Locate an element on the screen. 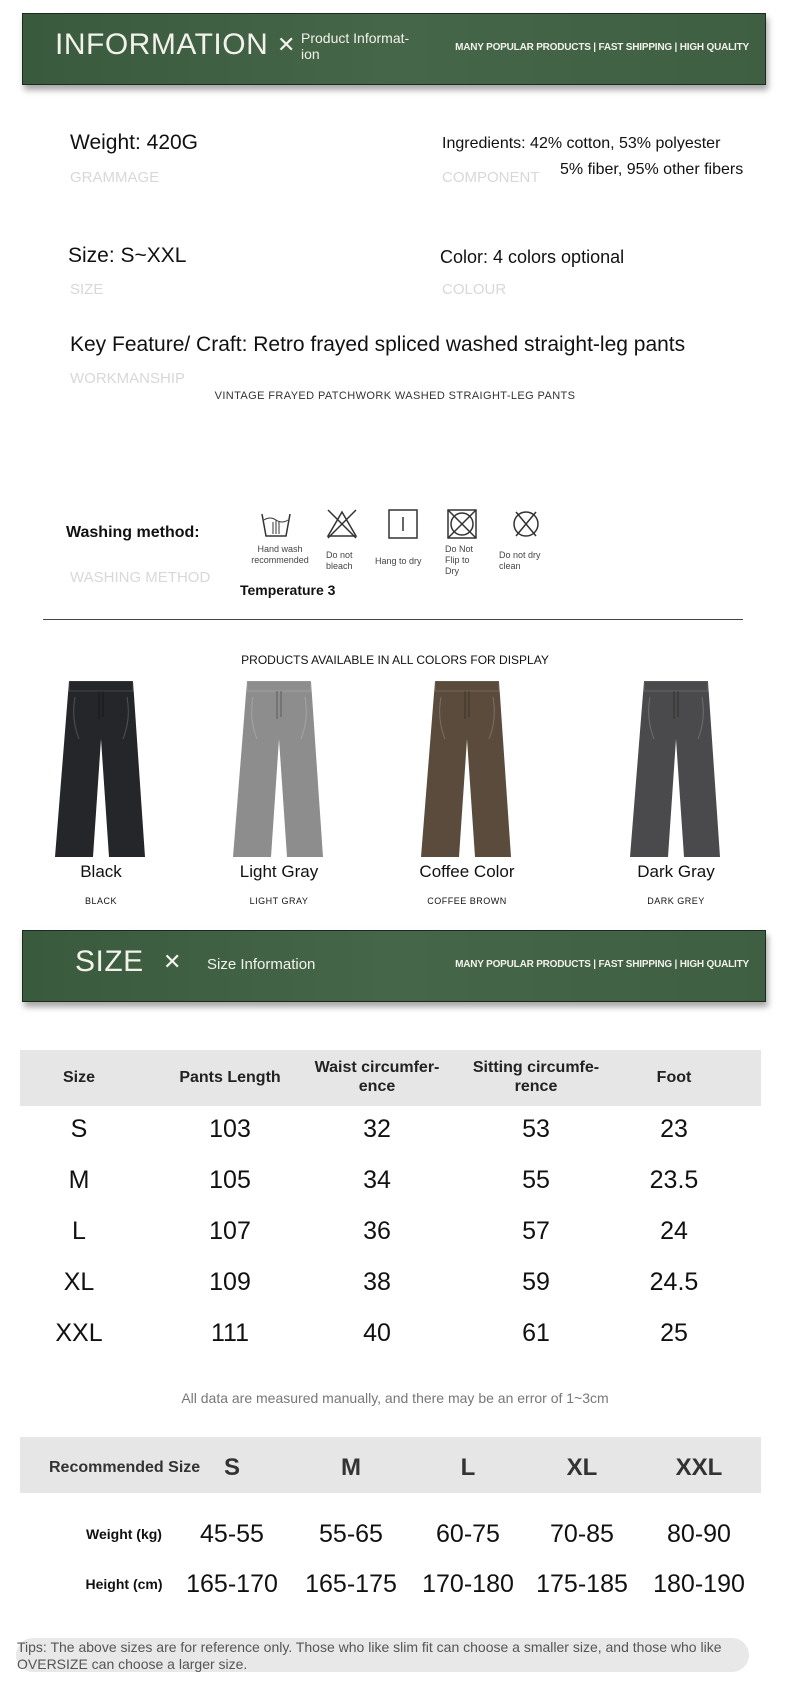  size-sub: SIZE is located at coordinates (87, 289).